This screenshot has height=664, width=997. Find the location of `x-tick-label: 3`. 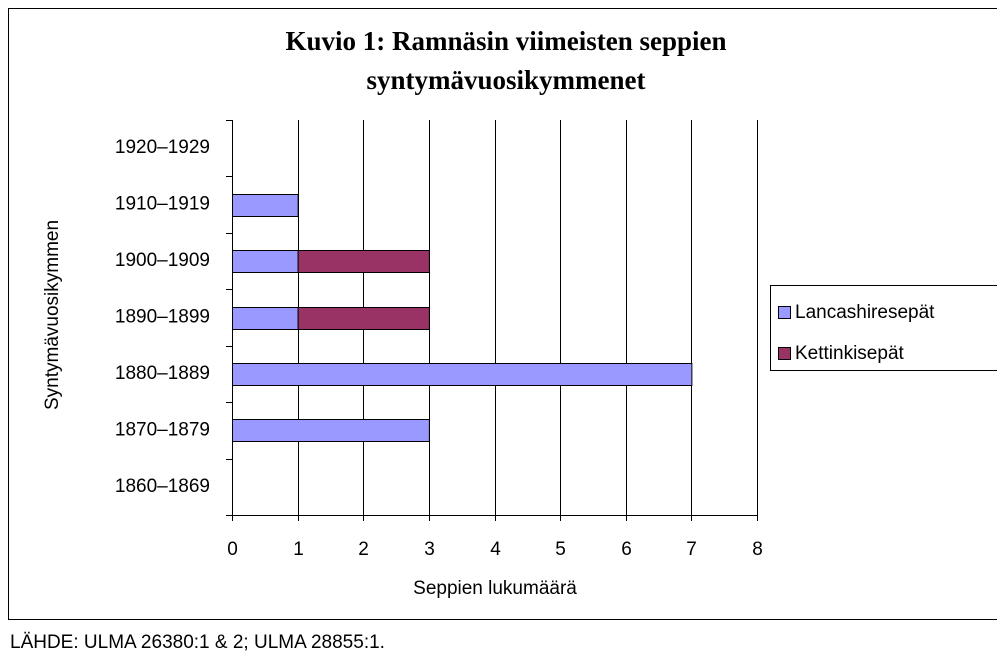

x-tick-label: 3 is located at coordinates (429, 549).